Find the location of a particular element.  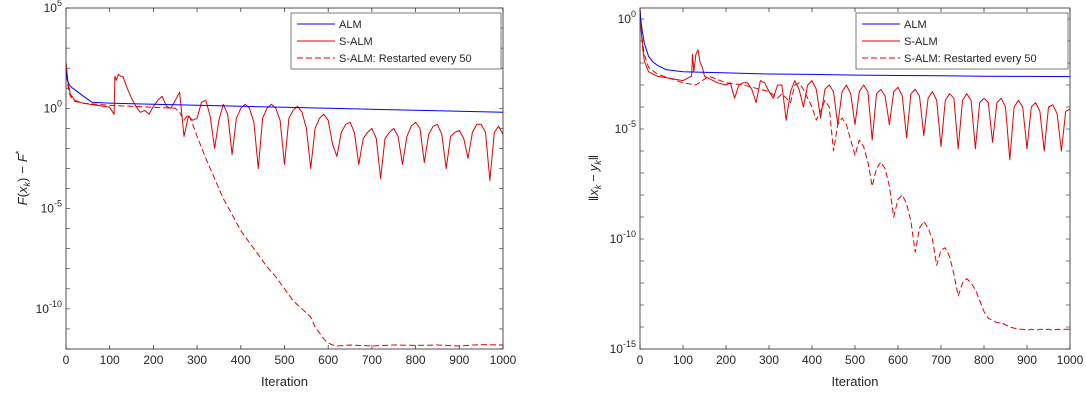

legend-left: ALM S-ALM S-ALM: Restarted every 50 is located at coordinates (396, 41).